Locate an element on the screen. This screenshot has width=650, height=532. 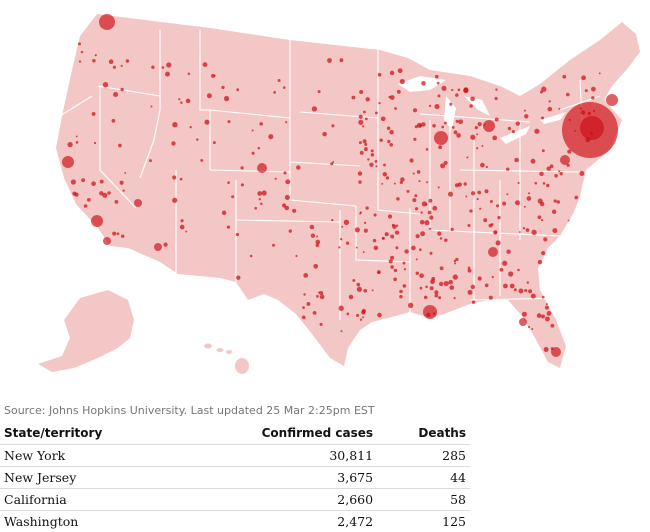
miami-bubble is located at coordinates (556, 352).